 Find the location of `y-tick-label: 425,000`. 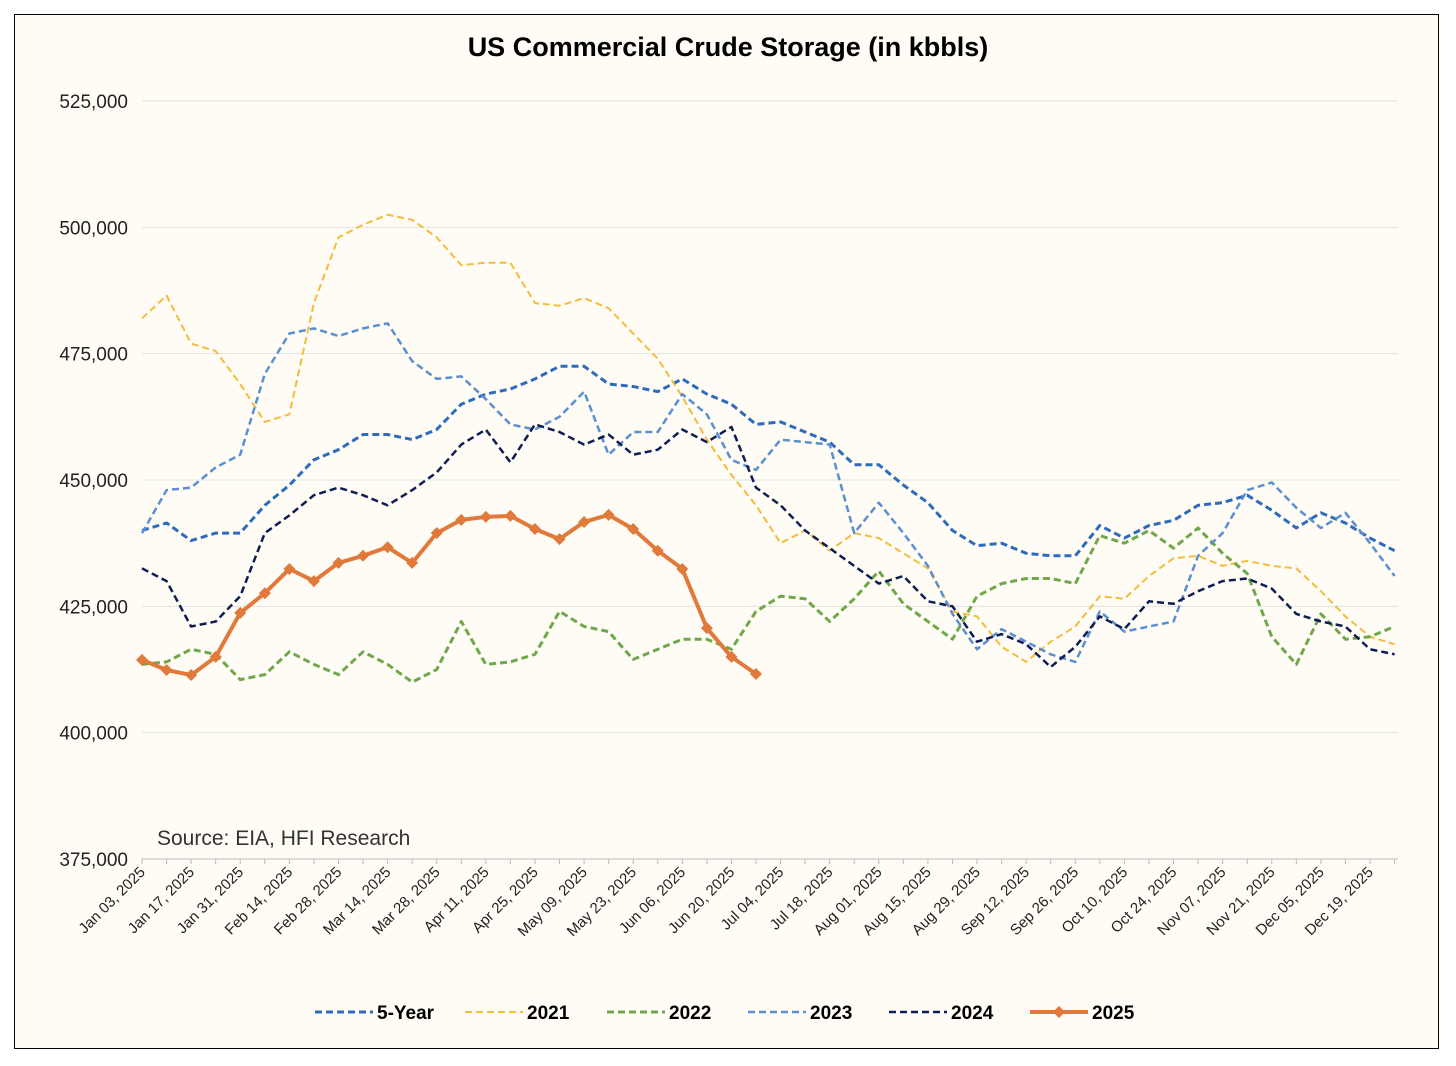

y-tick-label: 425,000 is located at coordinates (93, 607).